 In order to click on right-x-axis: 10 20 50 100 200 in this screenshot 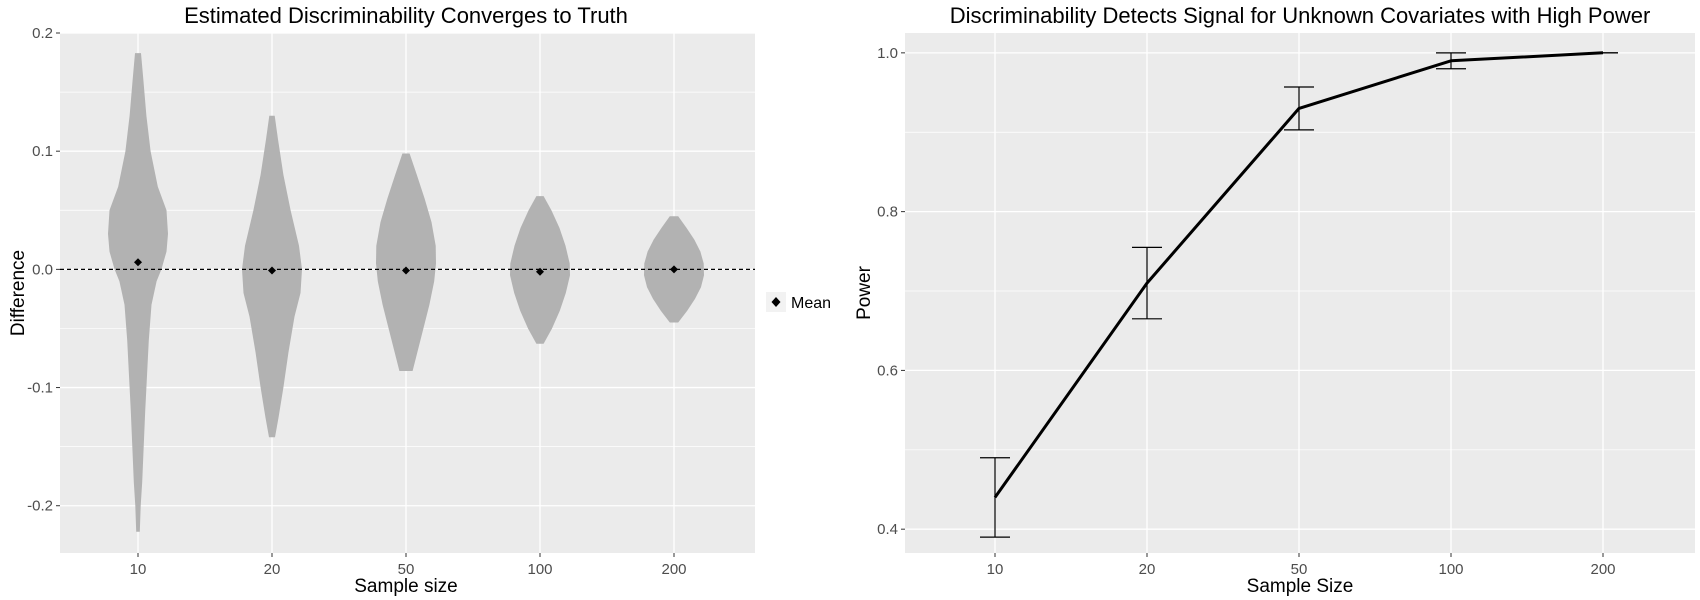, I will do `click(1301, 565)`.